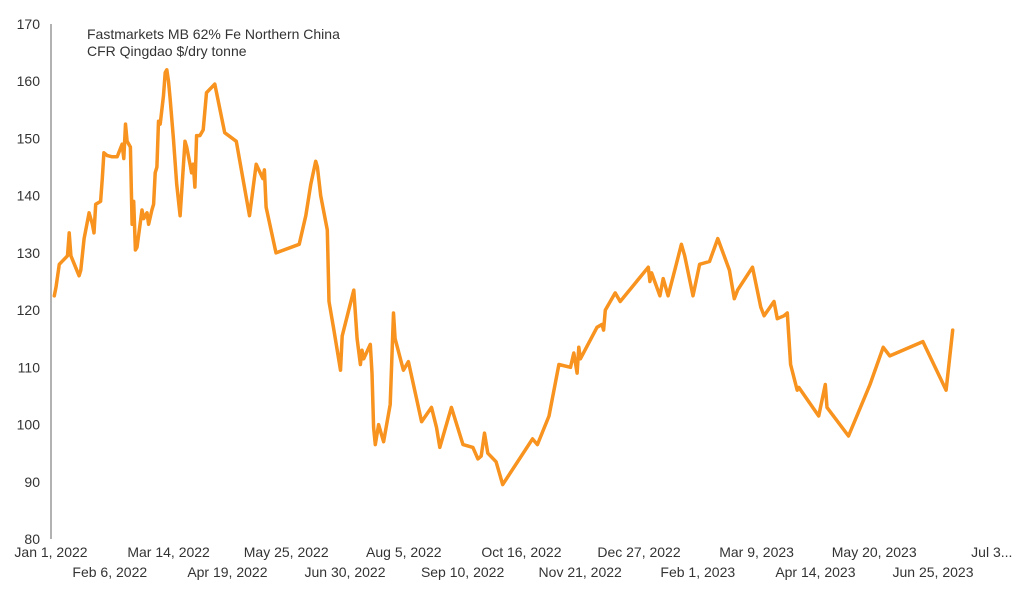  Describe the element at coordinates (874, 552) in the screenshot. I see `x-tick-label: May 20, 2023` at that location.